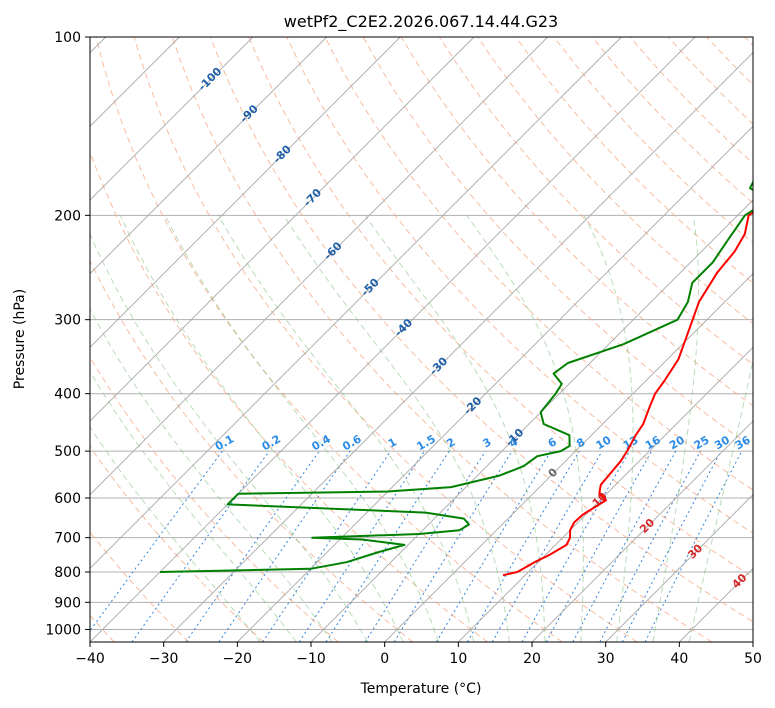  What do you see at coordinates (604, 442) in the screenshot?
I see `mixing-ratio-label: 10` at bounding box center [604, 442].